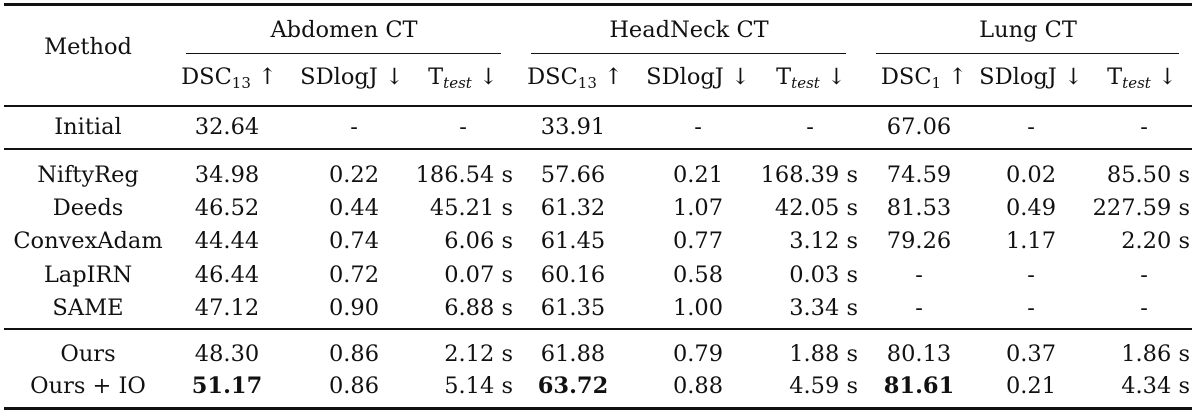 This screenshot has width=1196, height=416. I want to click on table-cell: 0.07 s, so click(478, 275).